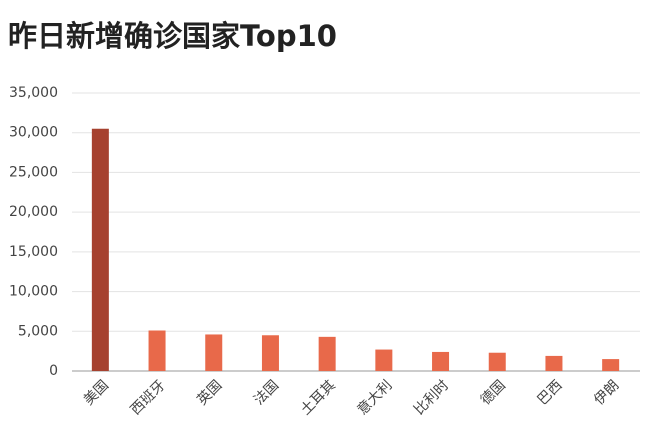 Image resolution: width=650 pixels, height=432 pixels. What do you see at coordinates (38, 331) in the screenshot?
I see `y-tick-label: 5,000` at bounding box center [38, 331].